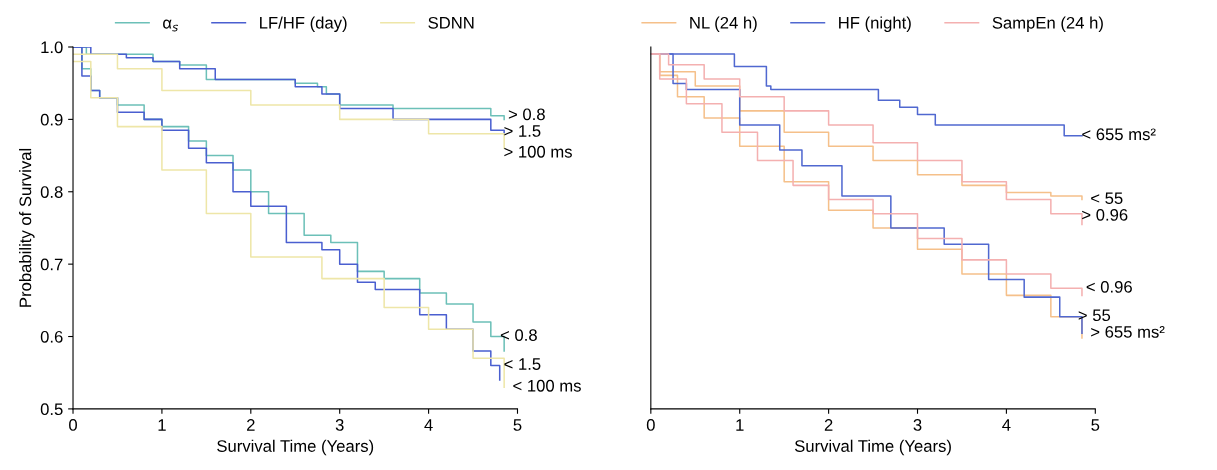  I want to click on legend-label: NL (24 h), so click(723, 24).